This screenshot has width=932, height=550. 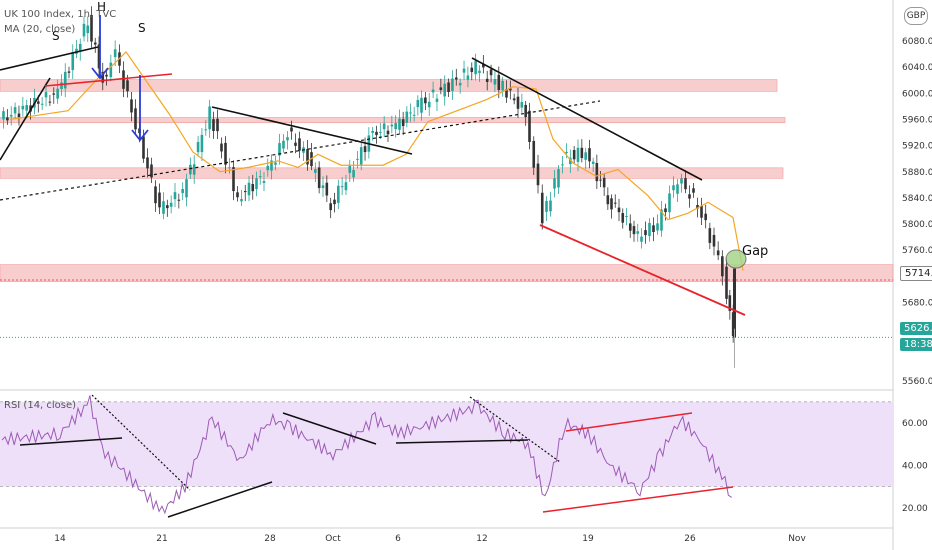 What do you see at coordinates (161, 539) in the screenshot?
I see `x-tick-label: 21` at bounding box center [161, 539].